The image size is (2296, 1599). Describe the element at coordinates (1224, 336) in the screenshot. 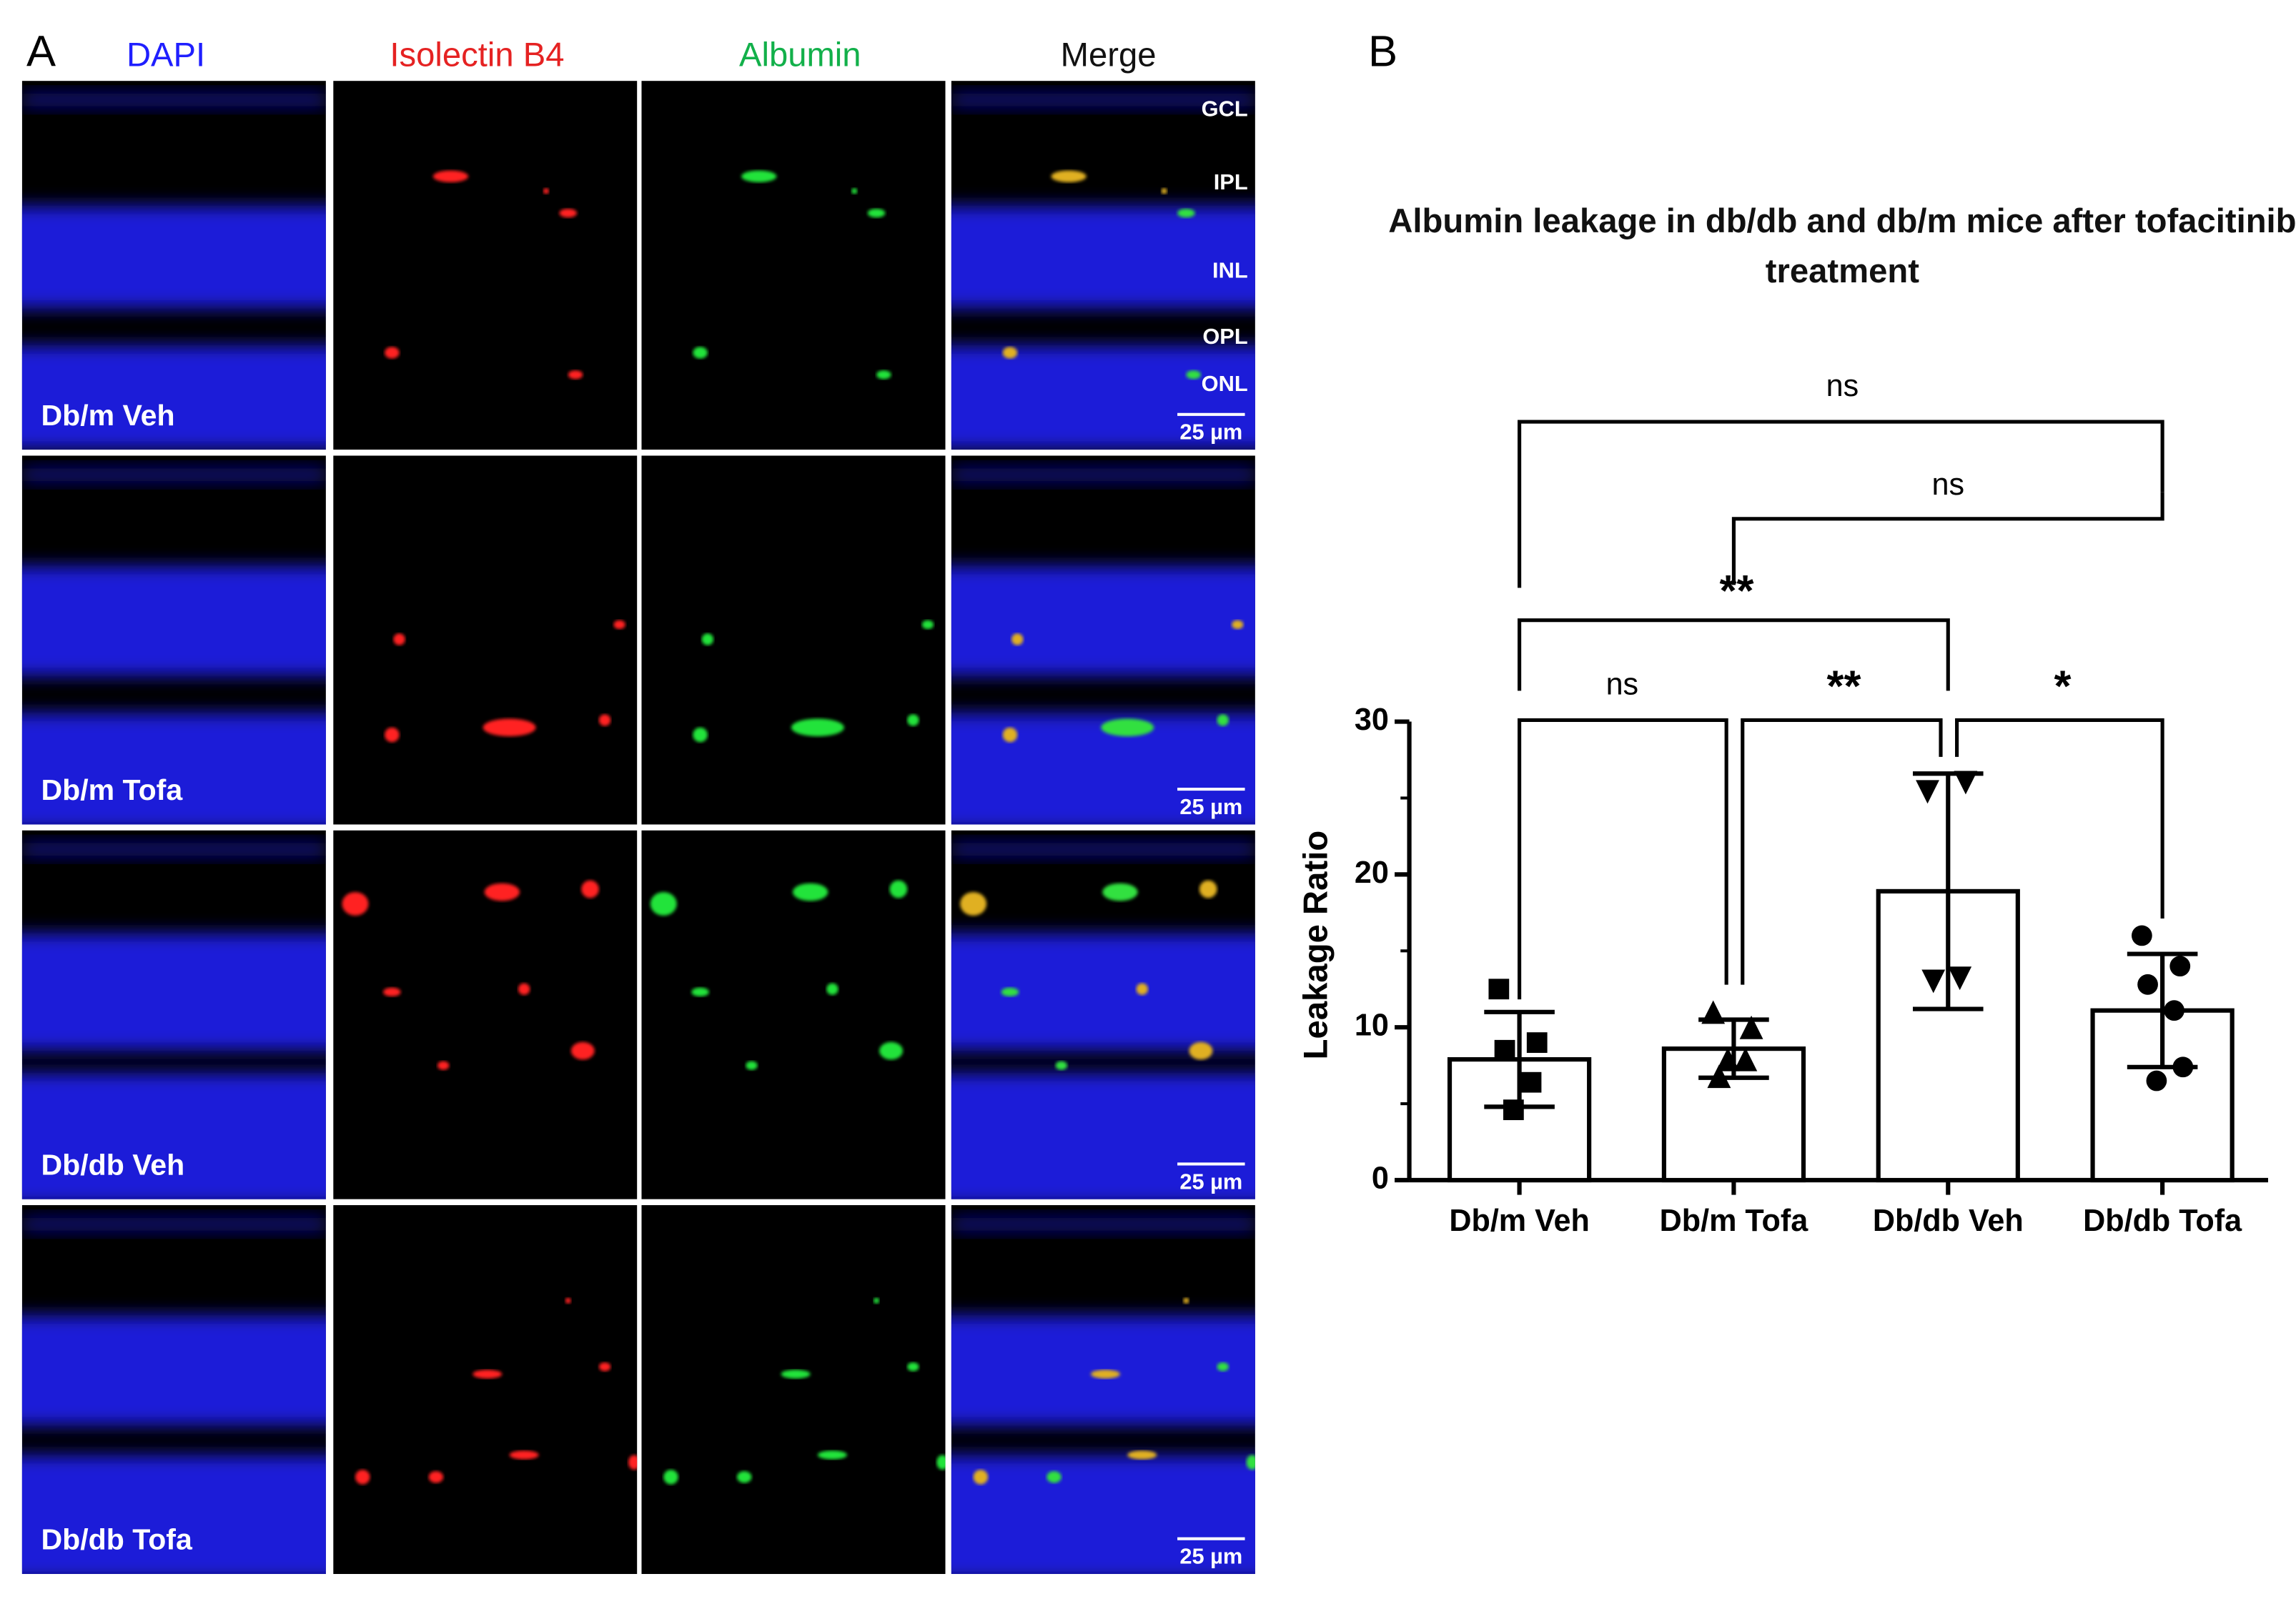

I see `layer-label: OPL` at that location.